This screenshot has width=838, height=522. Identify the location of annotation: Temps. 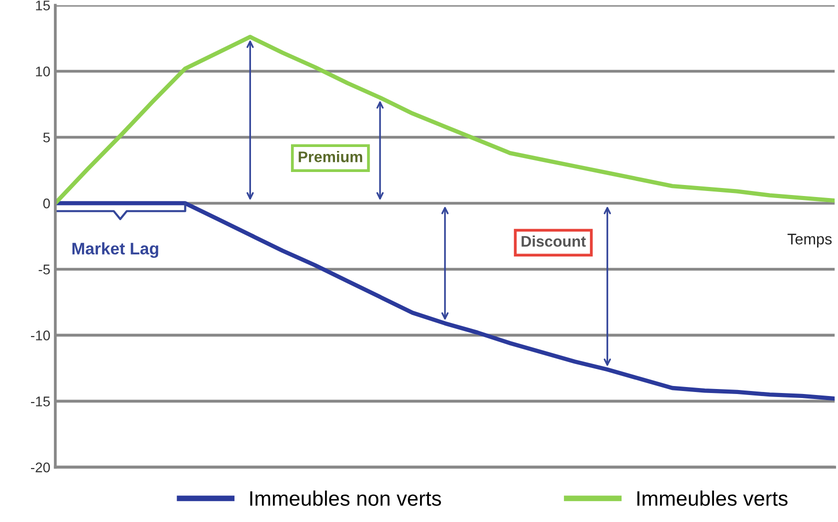
(810, 241).